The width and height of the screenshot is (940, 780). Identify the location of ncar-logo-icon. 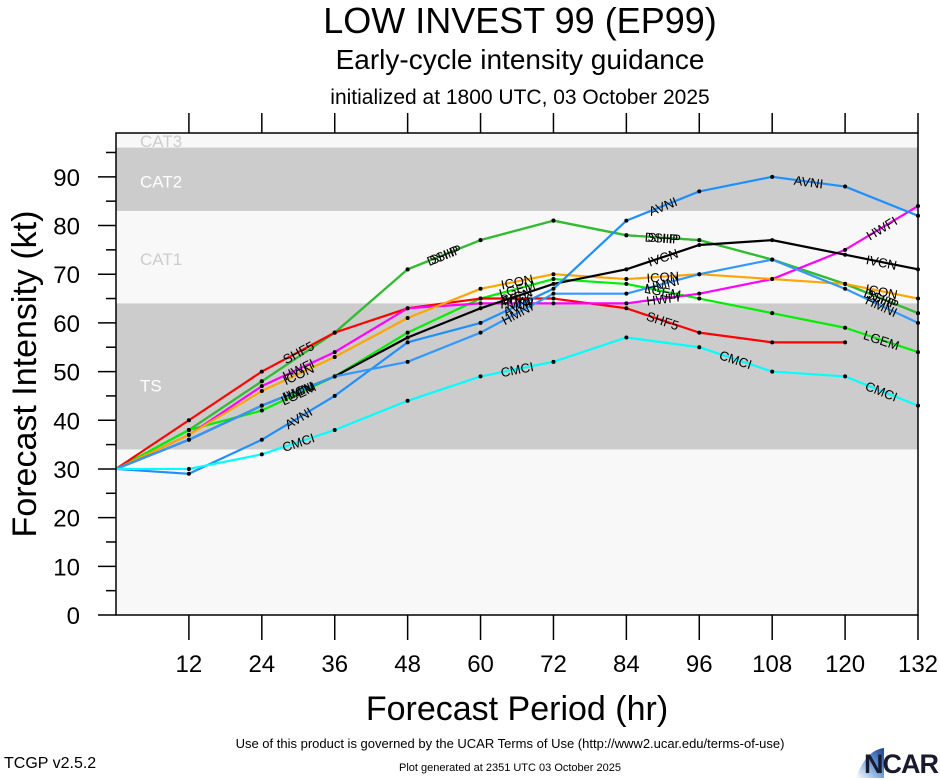
(870, 763).